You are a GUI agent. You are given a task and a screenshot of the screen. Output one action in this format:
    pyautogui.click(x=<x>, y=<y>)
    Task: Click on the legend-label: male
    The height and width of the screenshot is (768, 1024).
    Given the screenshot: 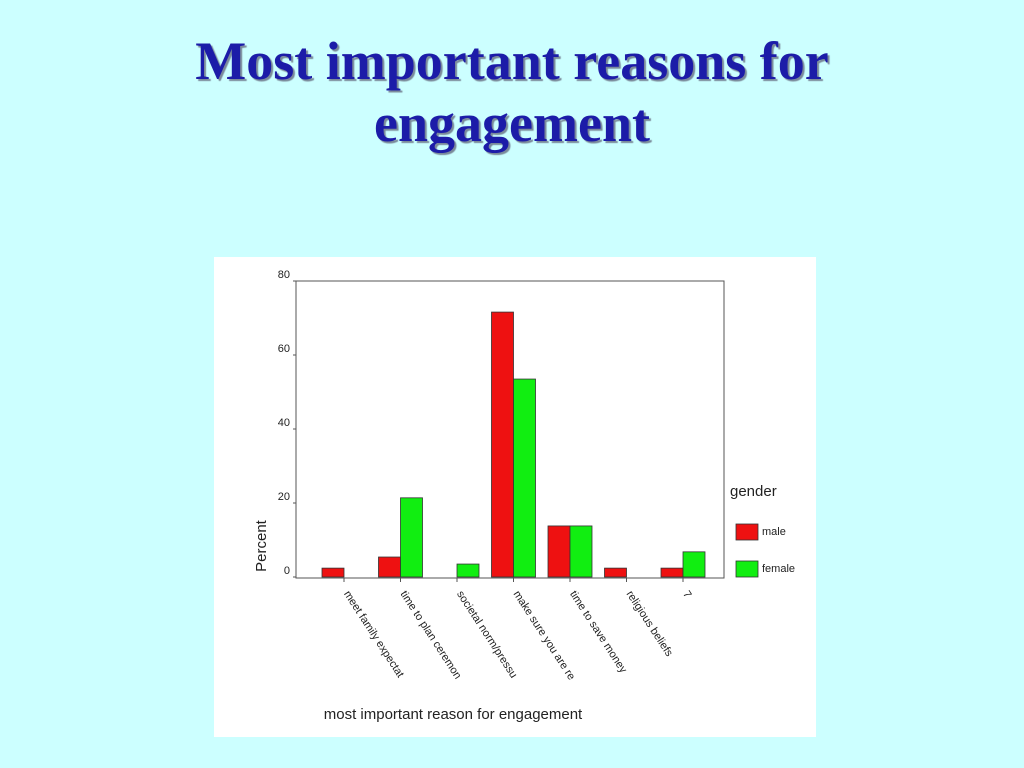 What is the action you would take?
    pyautogui.click(x=774, y=532)
    